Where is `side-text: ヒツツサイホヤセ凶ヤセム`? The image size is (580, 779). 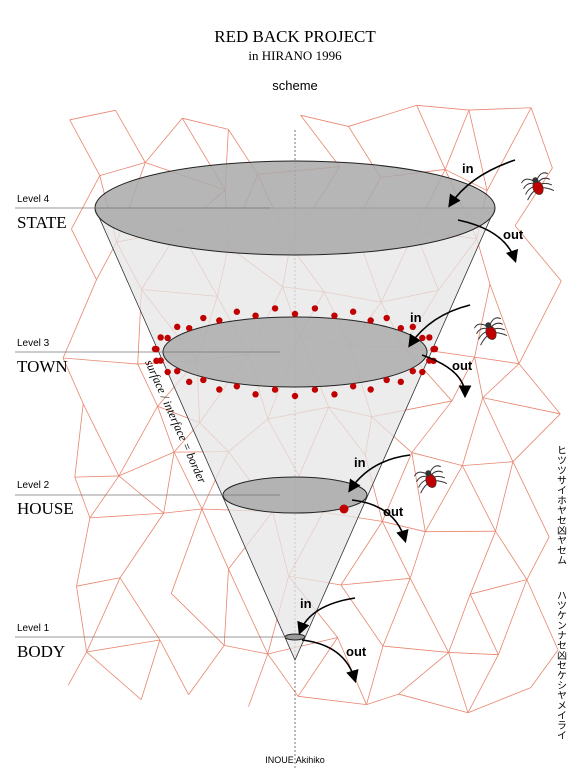 side-text: ヒツツサイホヤセ凶ヤセム is located at coordinates (561, 505).